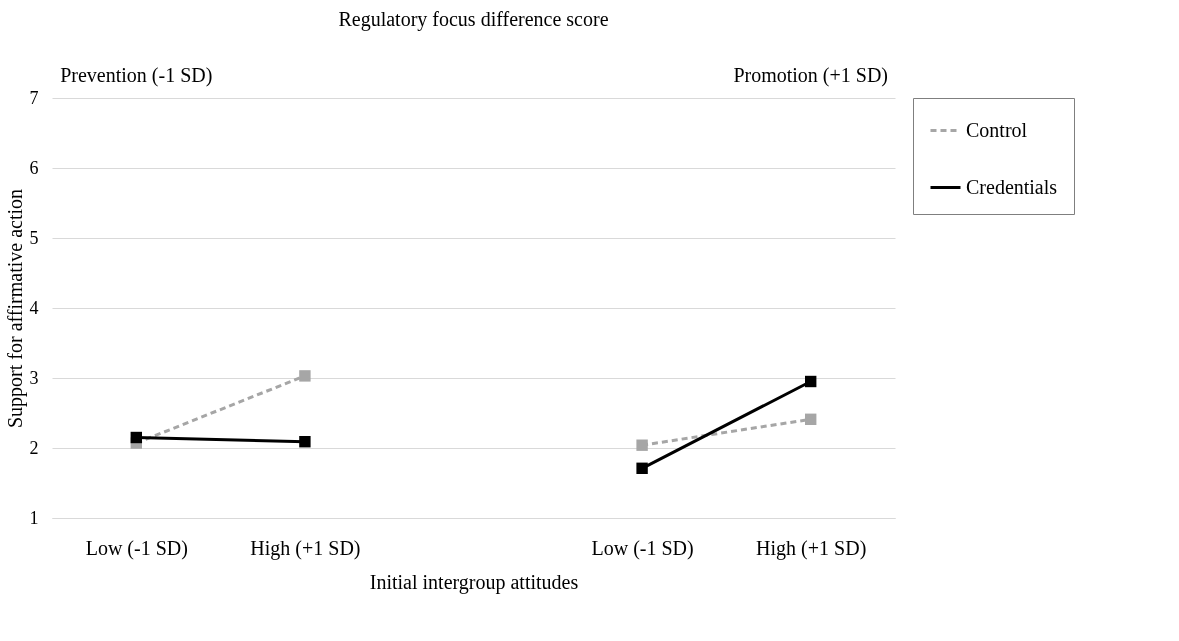  Describe the element at coordinates (997, 129) in the screenshot. I see `legend-label: Control` at that location.